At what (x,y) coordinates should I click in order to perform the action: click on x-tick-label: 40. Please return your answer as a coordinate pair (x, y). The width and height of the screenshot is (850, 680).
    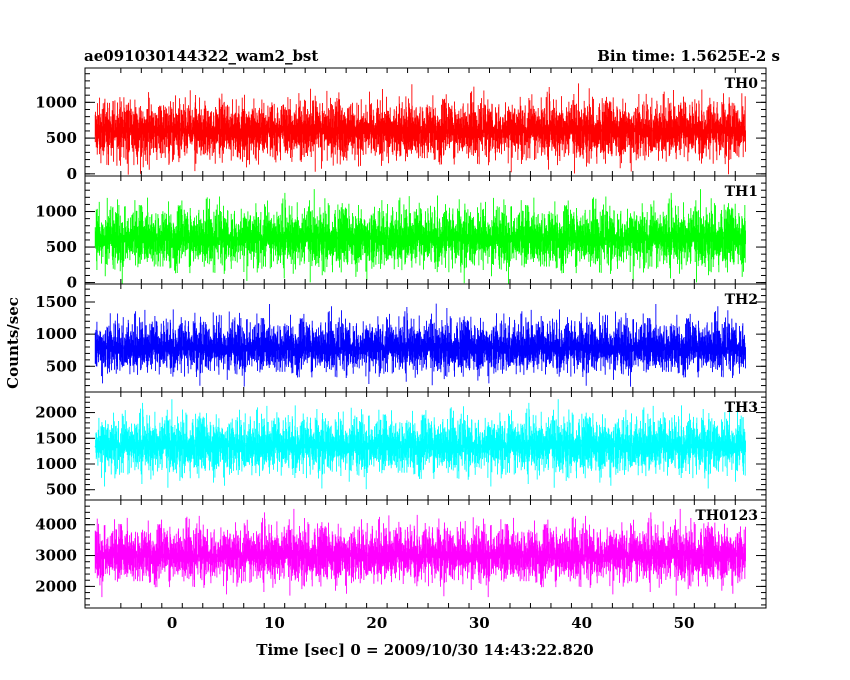
    Looking at the image, I should click on (581, 623).